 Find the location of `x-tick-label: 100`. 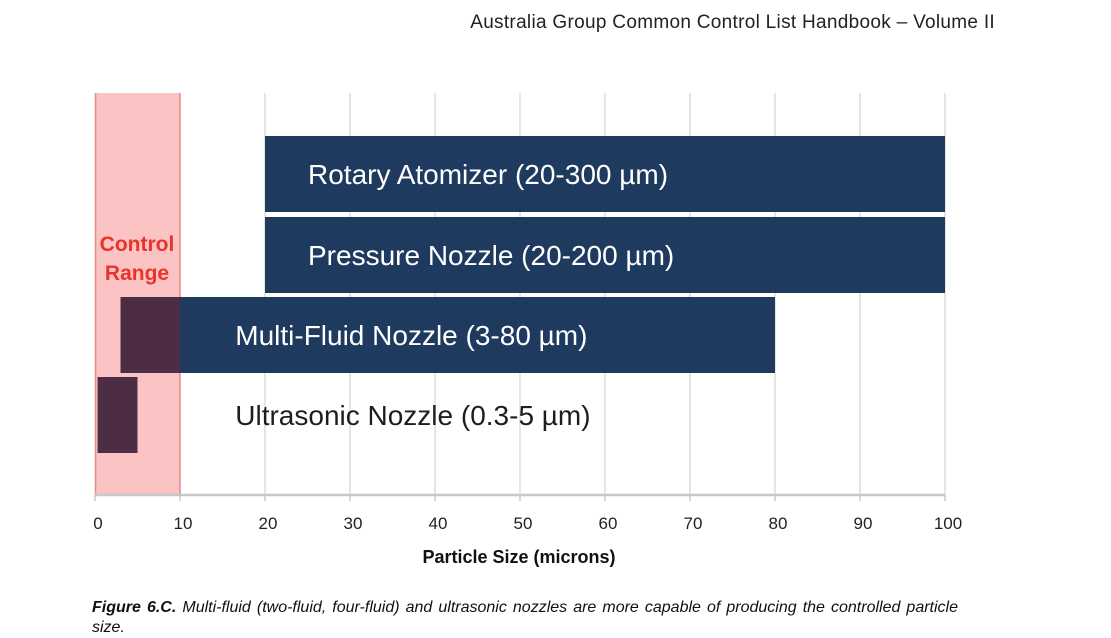

x-tick-label: 100 is located at coordinates (948, 523).